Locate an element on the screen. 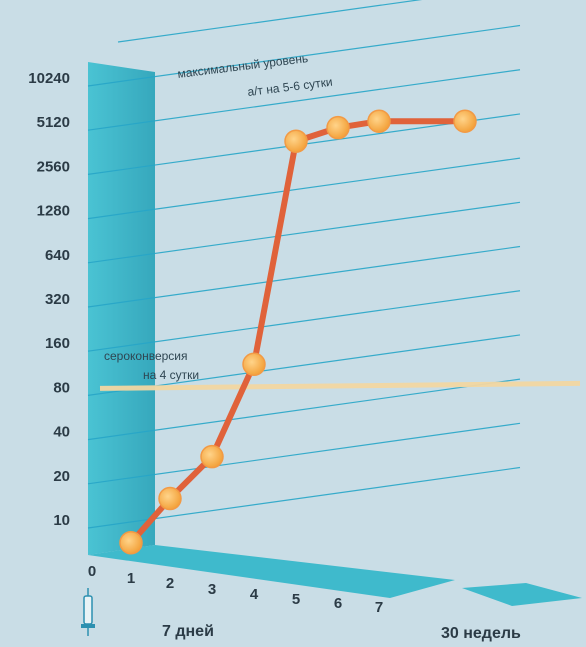 The width and height of the screenshot is (586, 647). floor-days is located at coordinates (271, 571).